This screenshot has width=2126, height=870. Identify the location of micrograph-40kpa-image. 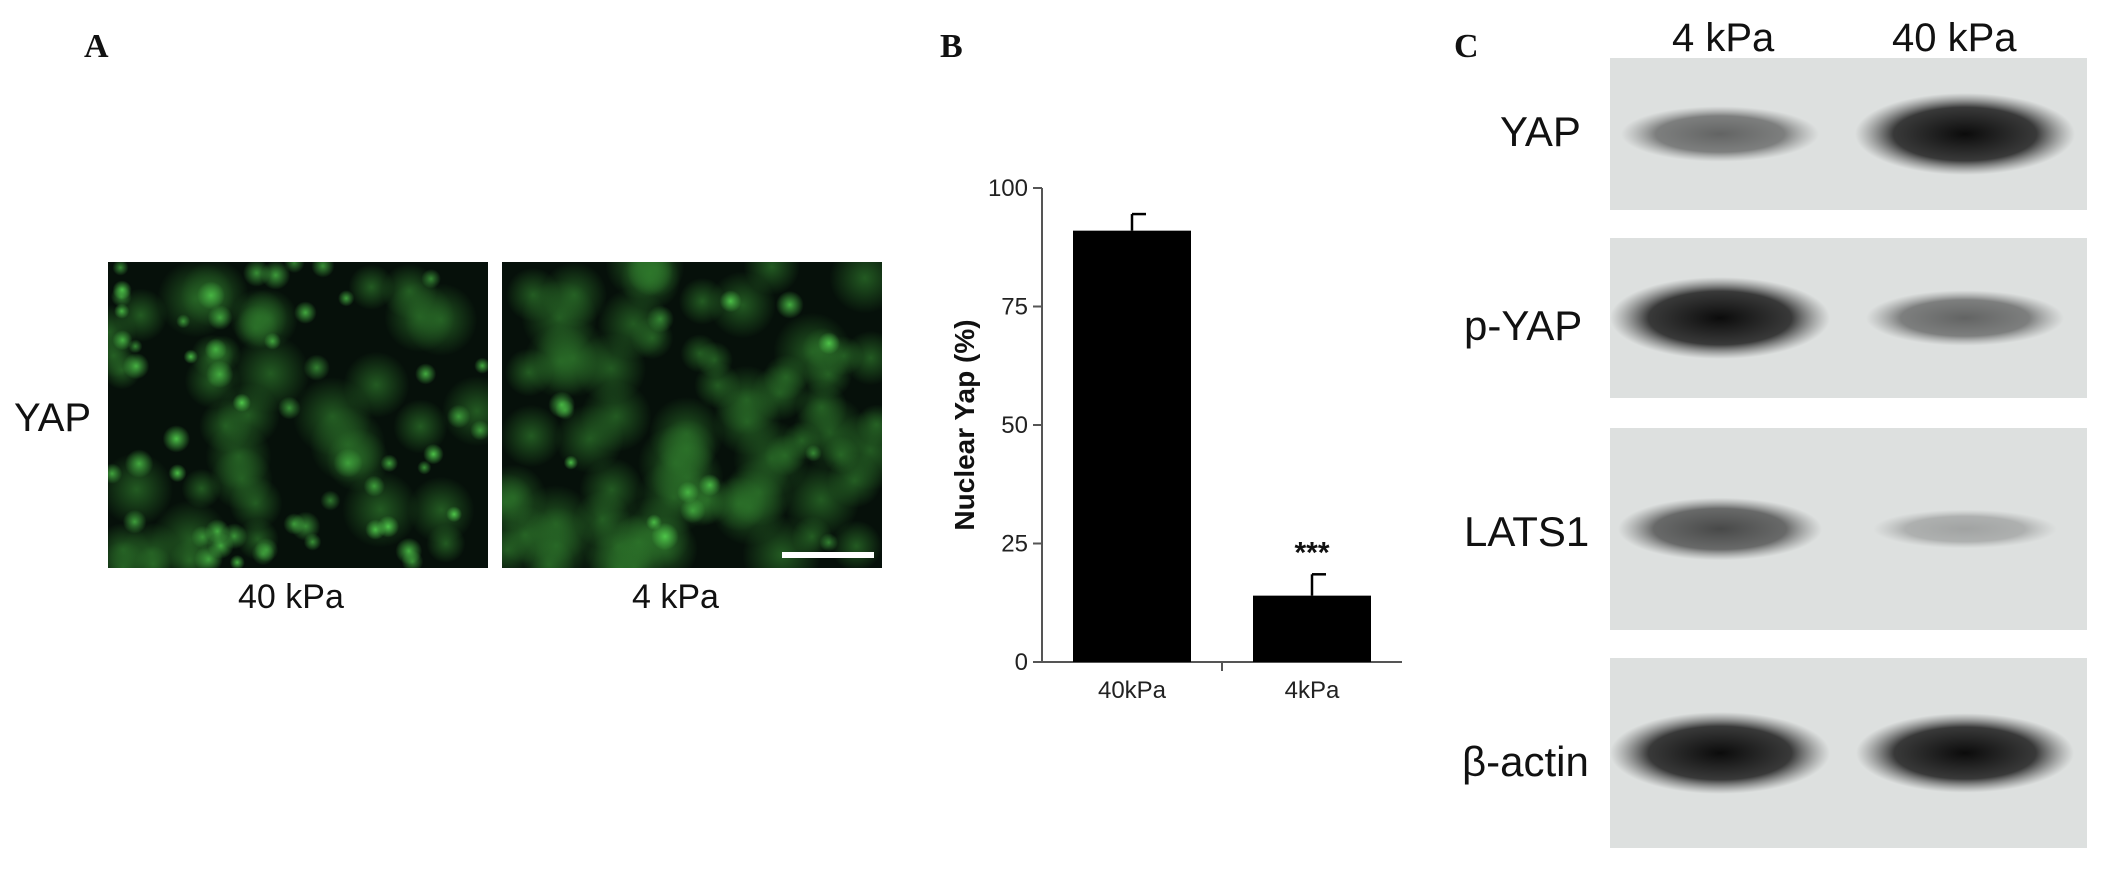
(298, 415).